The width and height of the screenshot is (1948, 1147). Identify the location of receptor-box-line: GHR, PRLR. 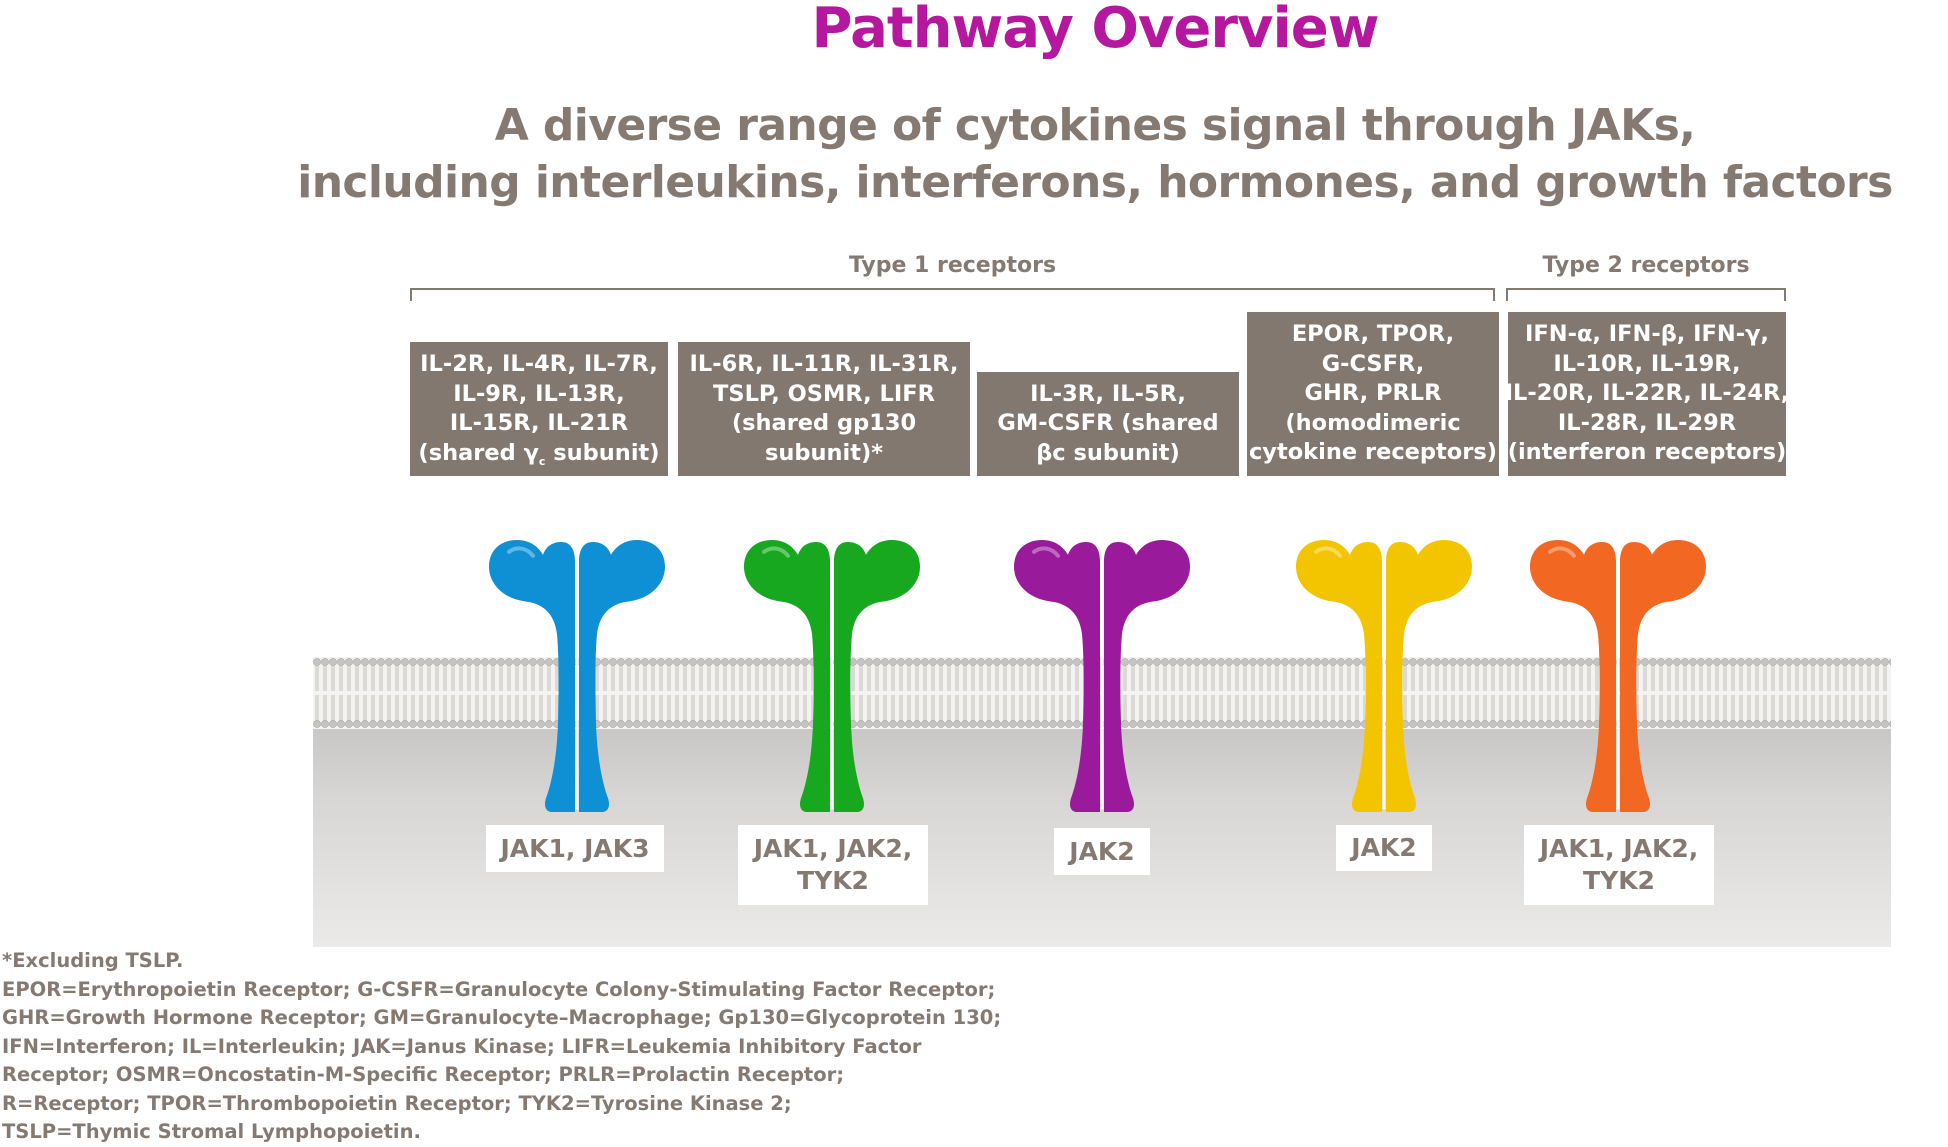
(1373, 393).